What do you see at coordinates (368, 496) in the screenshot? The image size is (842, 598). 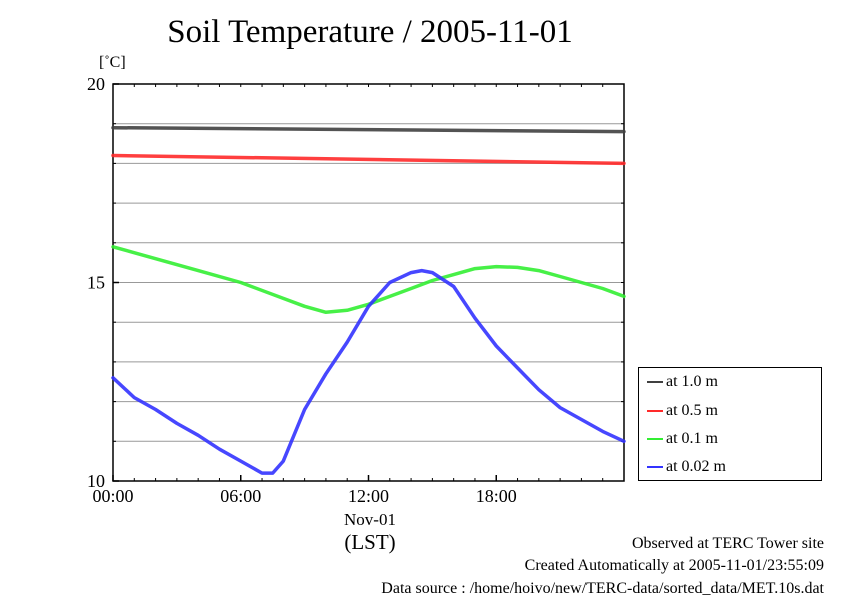 I see `x-tick-label: 12:00` at bounding box center [368, 496].